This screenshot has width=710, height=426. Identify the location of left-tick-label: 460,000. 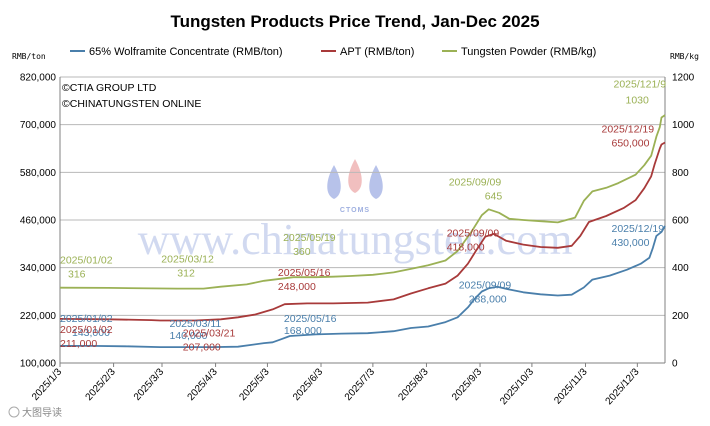
(38, 221).